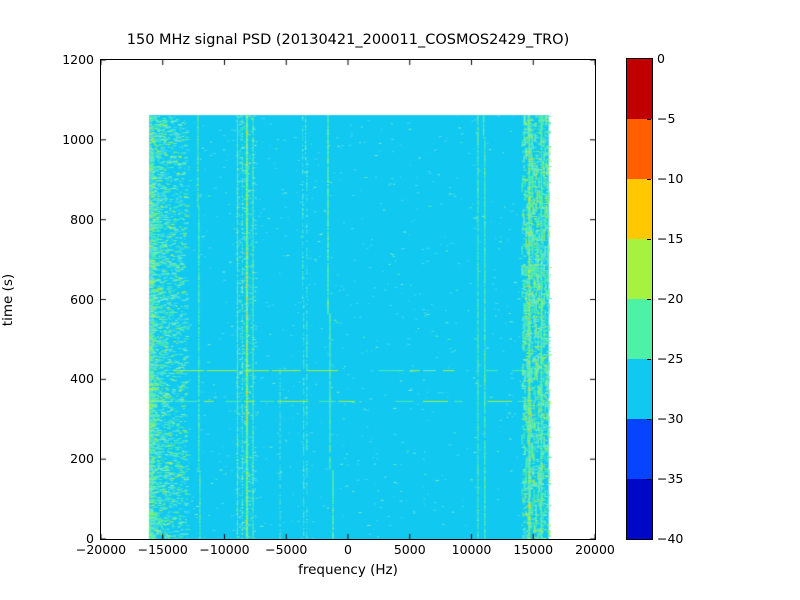 The image size is (800, 600). I want to click on x-tick-label: −20000, so click(101, 549).